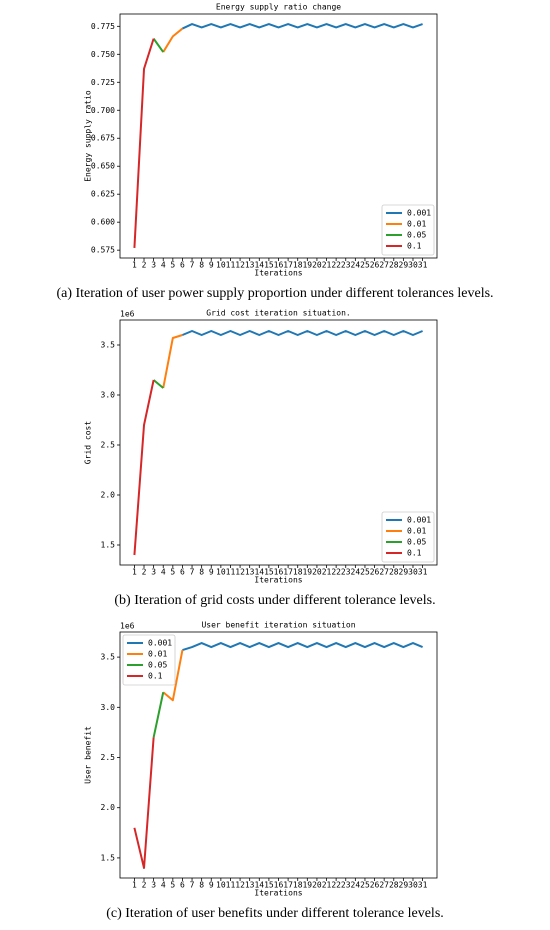 This screenshot has height=930, width=550. What do you see at coordinates (88, 755) in the screenshot?
I see `y-axis-label: User benefit` at bounding box center [88, 755].